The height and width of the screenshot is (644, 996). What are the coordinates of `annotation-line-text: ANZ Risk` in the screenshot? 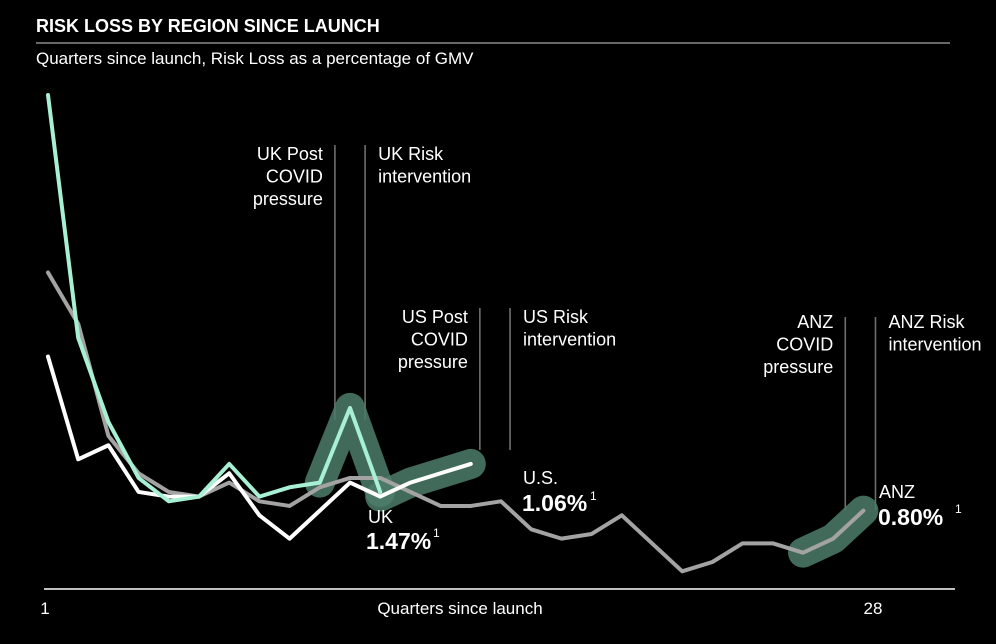 It's located at (926, 322).